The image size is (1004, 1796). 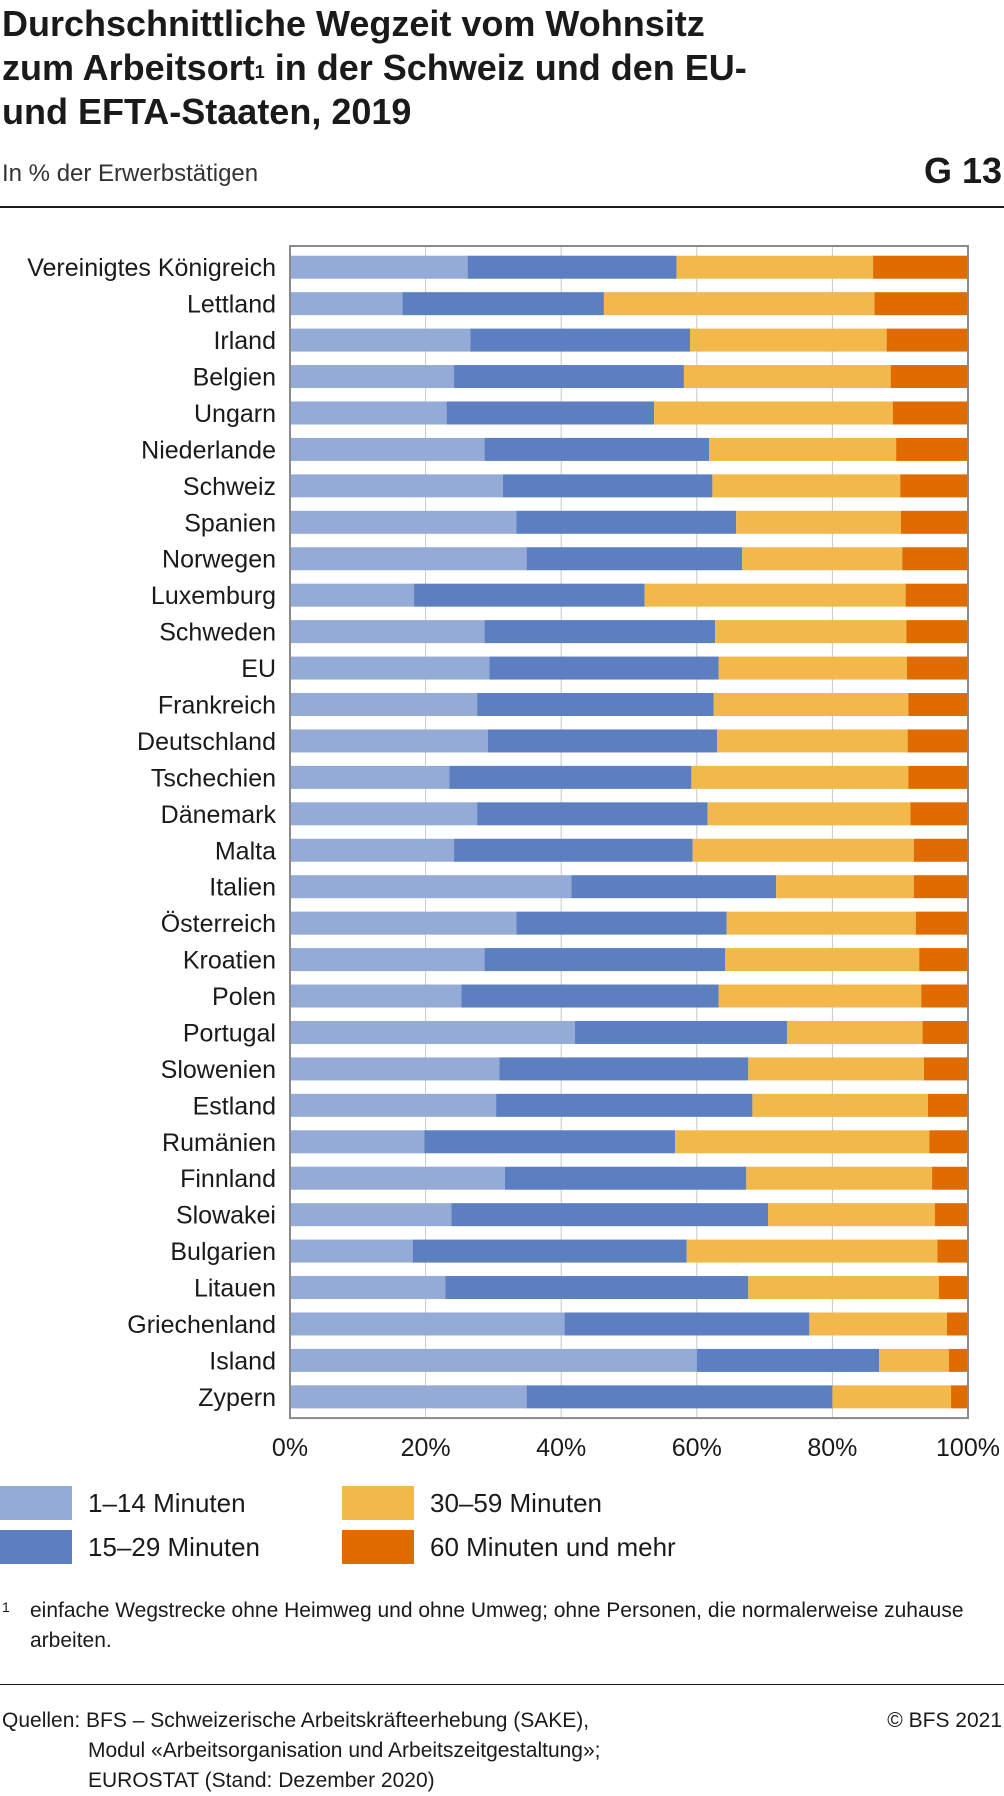 What do you see at coordinates (258, 669) in the screenshot?
I see `category-label-11: EU` at bounding box center [258, 669].